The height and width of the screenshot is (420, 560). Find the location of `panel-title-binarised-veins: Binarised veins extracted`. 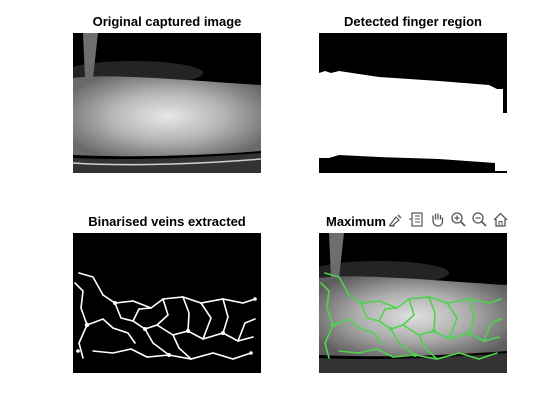

panel-title-binarised-veins: Binarised veins extracted is located at coordinates (167, 221).